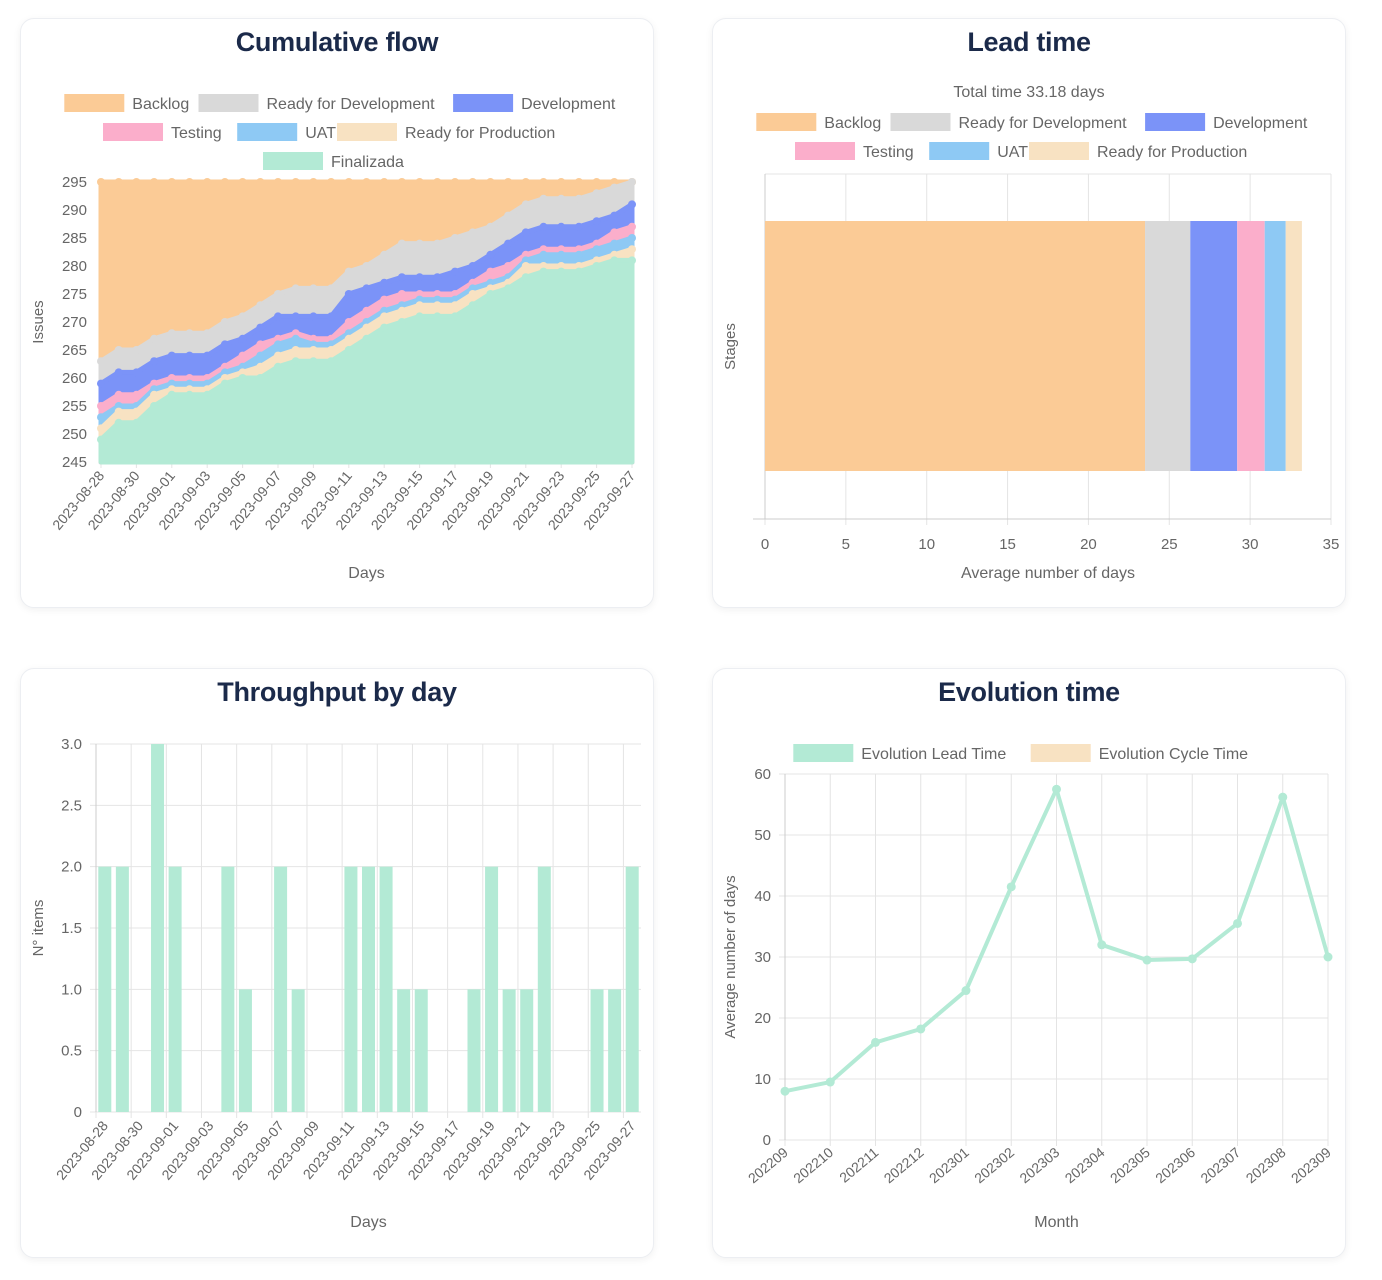 Image resolution: width=1382 pixels, height=1280 pixels. What do you see at coordinates (74, 462) in the screenshot?
I see `cfd-y-tick: 245` at bounding box center [74, 462].